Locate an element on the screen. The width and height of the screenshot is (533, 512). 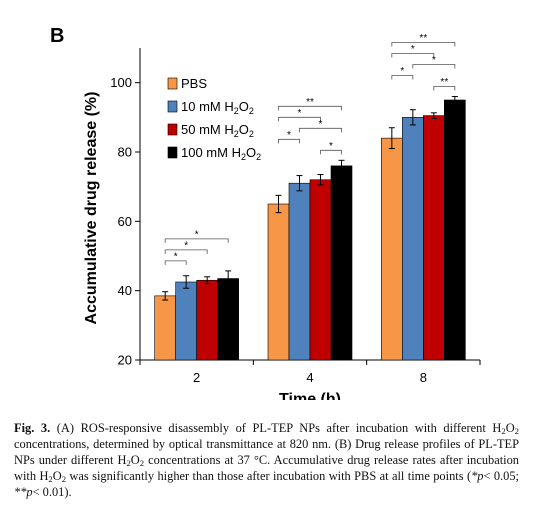
y-tick-label: 80 is located at coordinates (125, 152).